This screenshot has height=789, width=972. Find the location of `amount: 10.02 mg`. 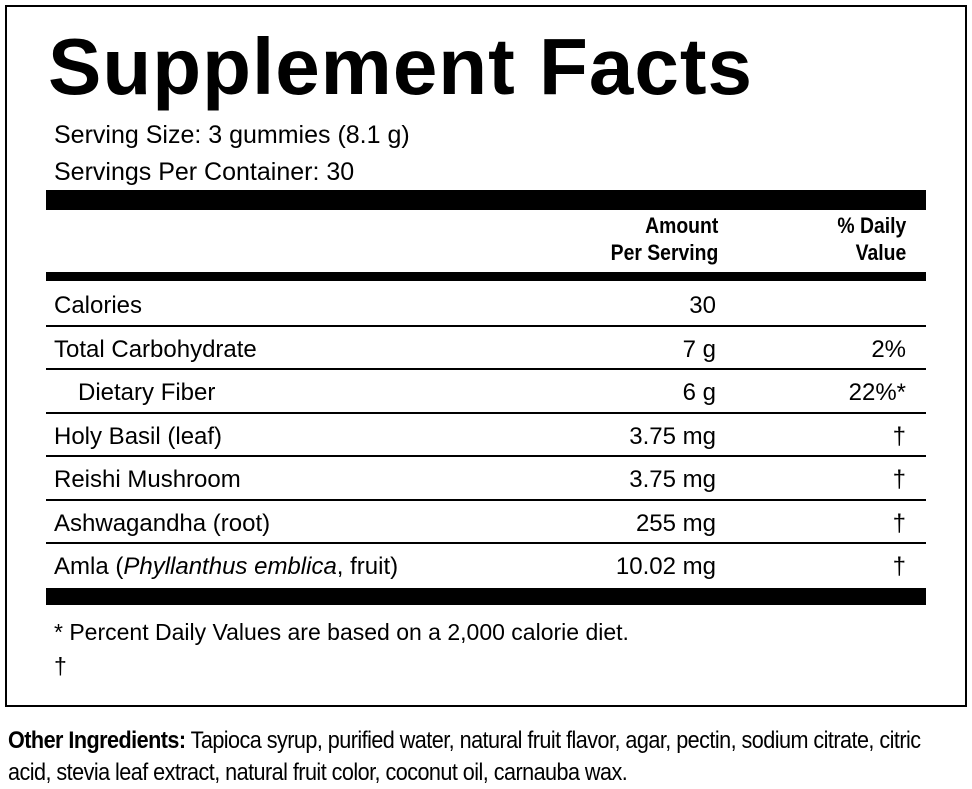

amount: 10.02 mg is located at coordinates (665, 566).